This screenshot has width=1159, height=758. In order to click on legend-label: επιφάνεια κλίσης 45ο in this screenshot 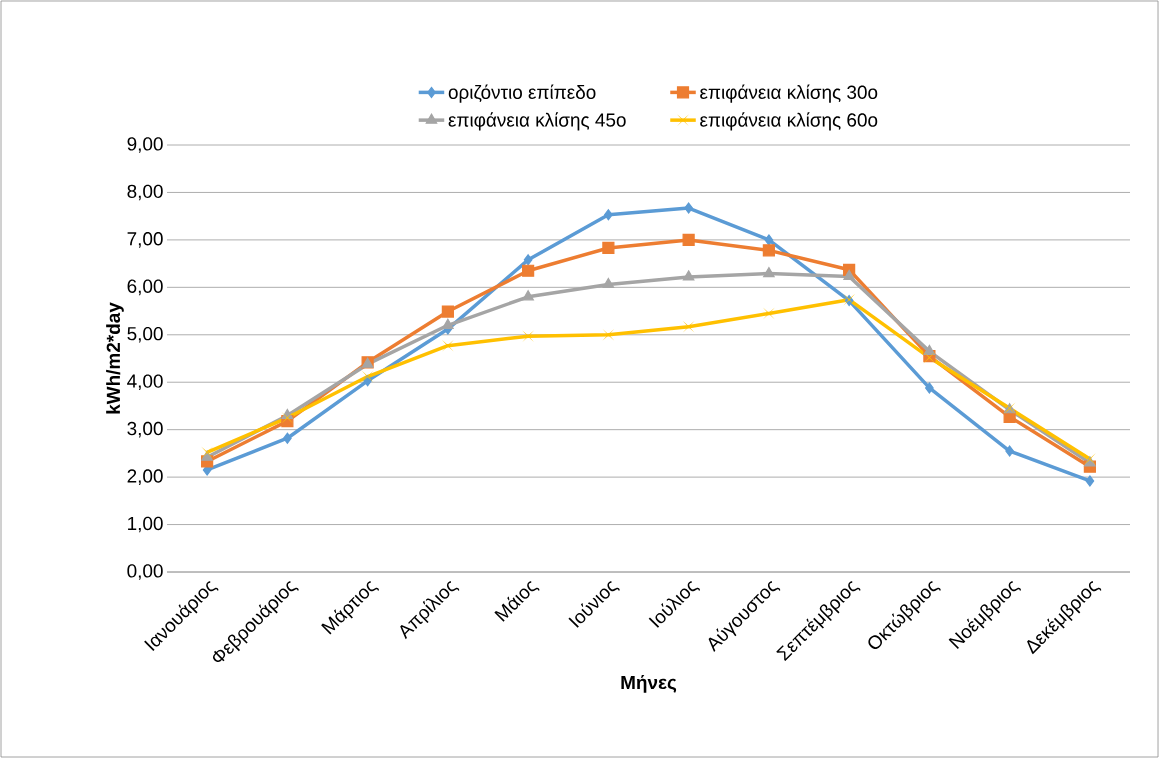, I will do `click(537, 121)`.